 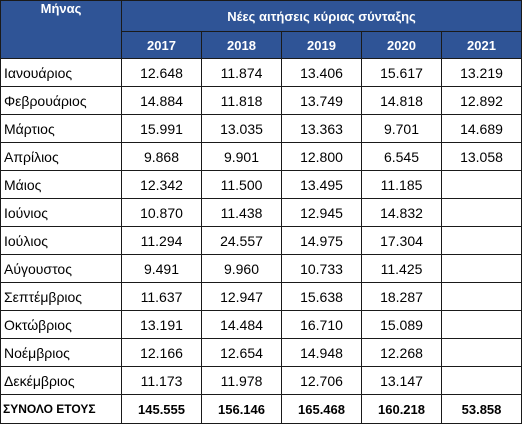 What do you see at coordinates (241, 296) in the screenshot?
I see `value-cell: 12.947` at bounding box center [241, 296].